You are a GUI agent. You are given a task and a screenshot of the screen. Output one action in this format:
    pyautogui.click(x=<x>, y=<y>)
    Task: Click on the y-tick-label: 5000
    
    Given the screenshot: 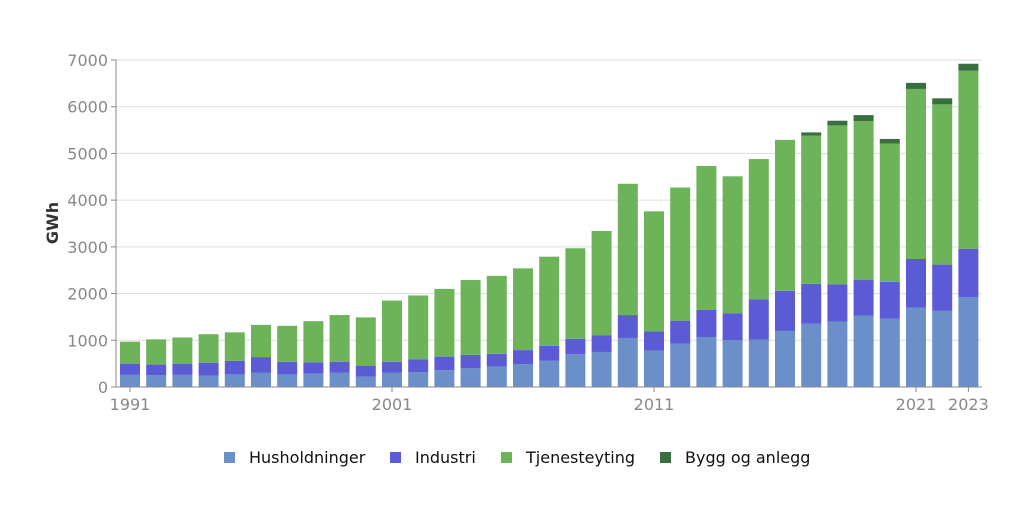 What is the action you would take?
    pyautogui.click(x=87, y=153)
    